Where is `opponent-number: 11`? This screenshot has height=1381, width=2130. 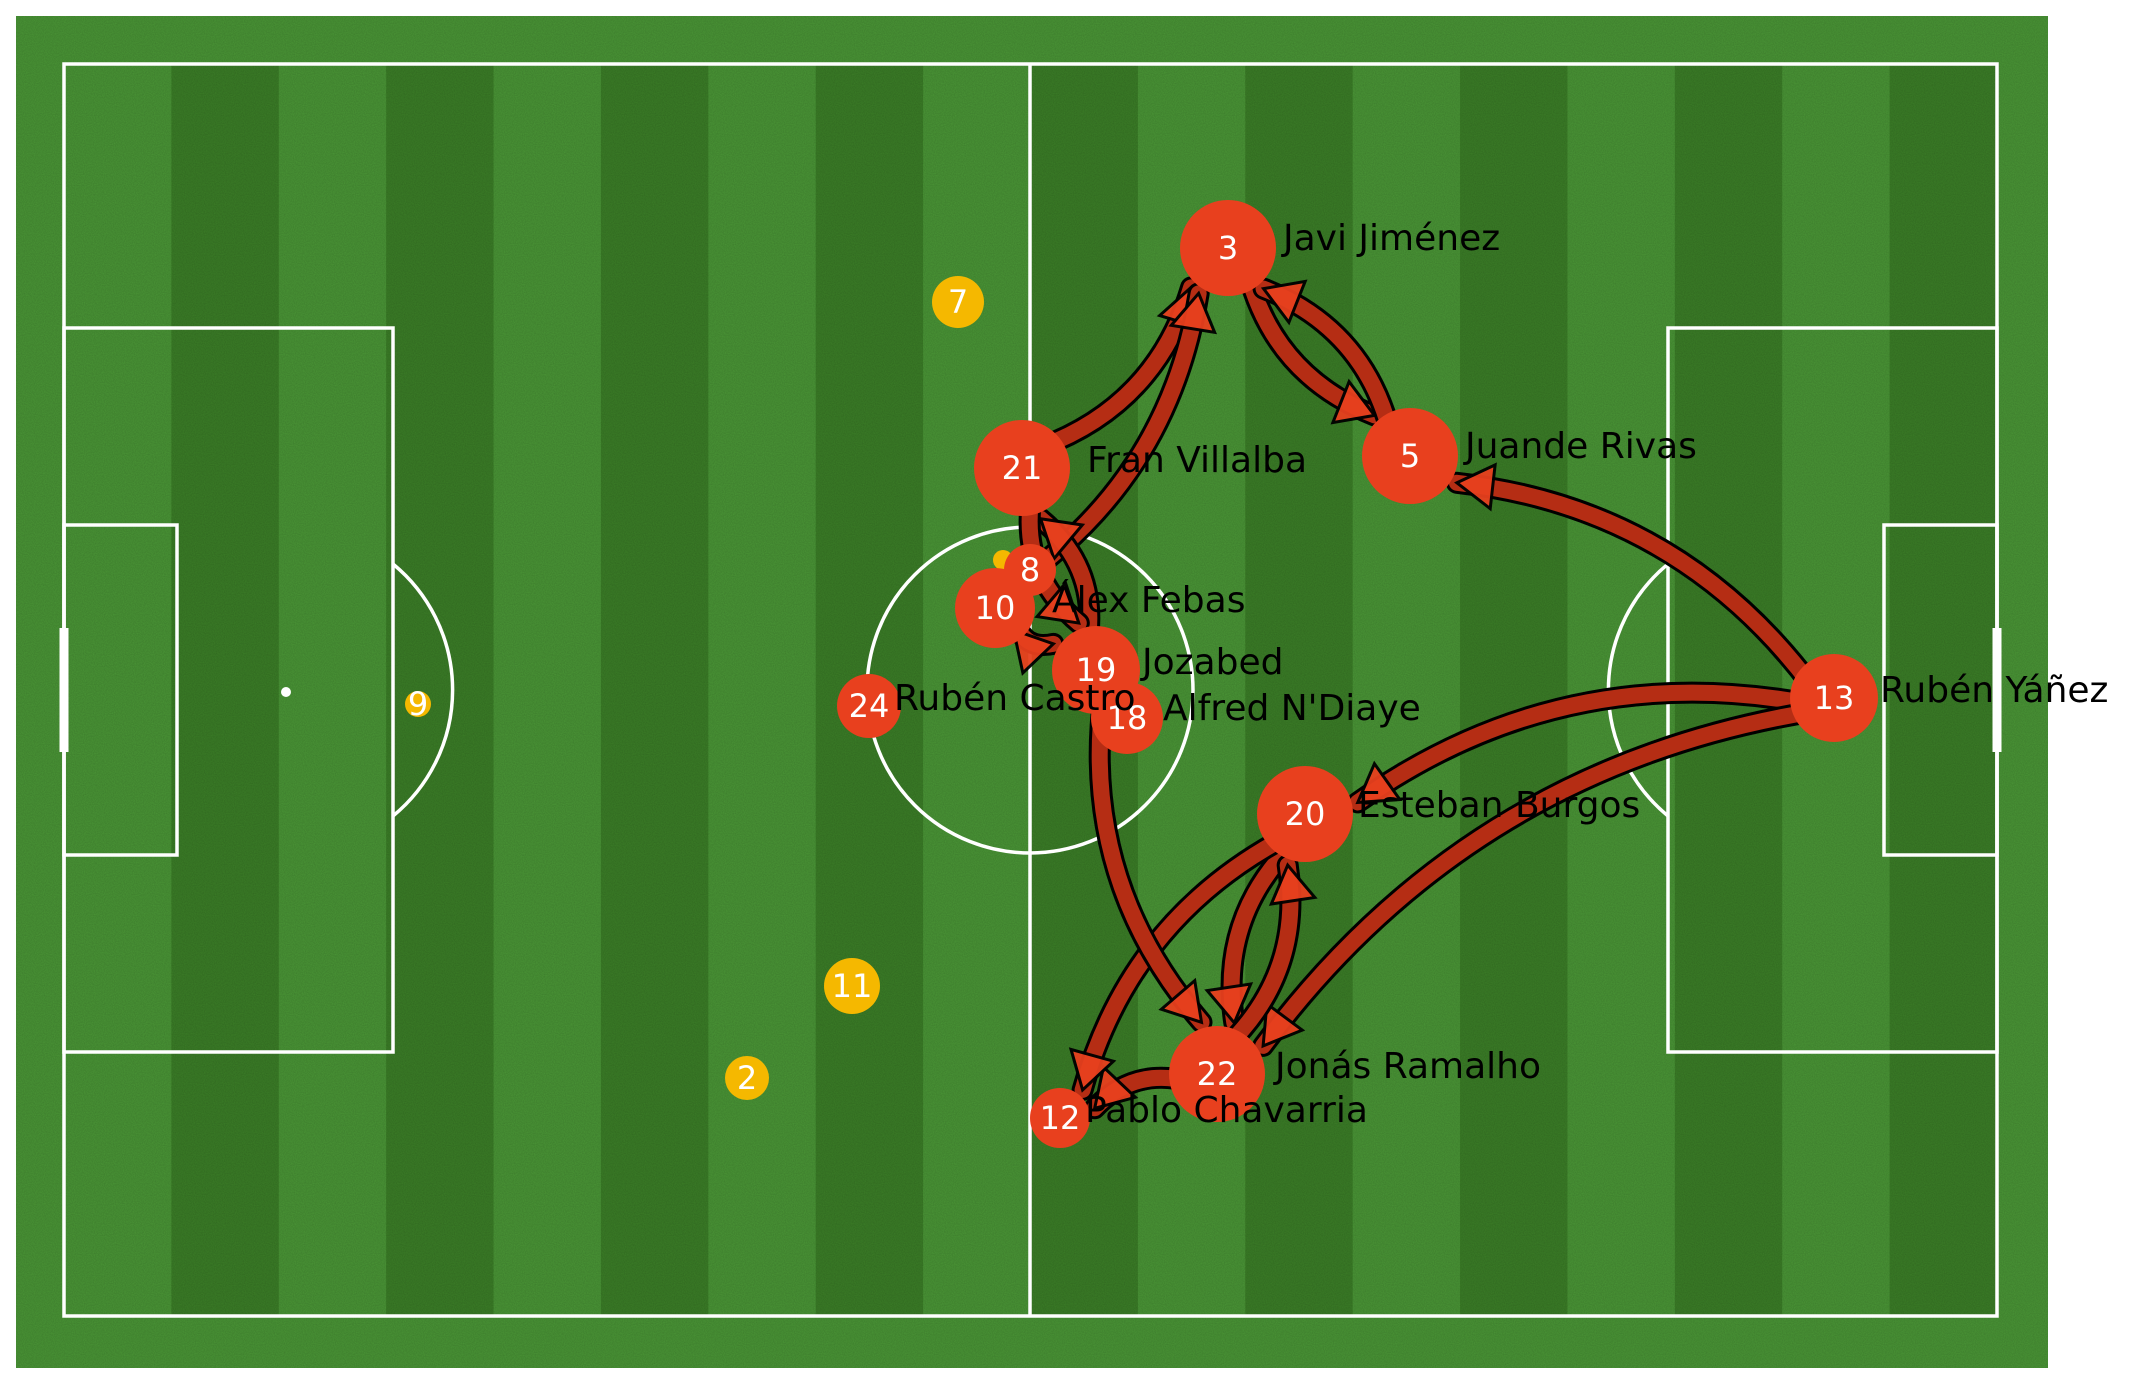
opponent-number: 11 is located at coordinates (852, 986).